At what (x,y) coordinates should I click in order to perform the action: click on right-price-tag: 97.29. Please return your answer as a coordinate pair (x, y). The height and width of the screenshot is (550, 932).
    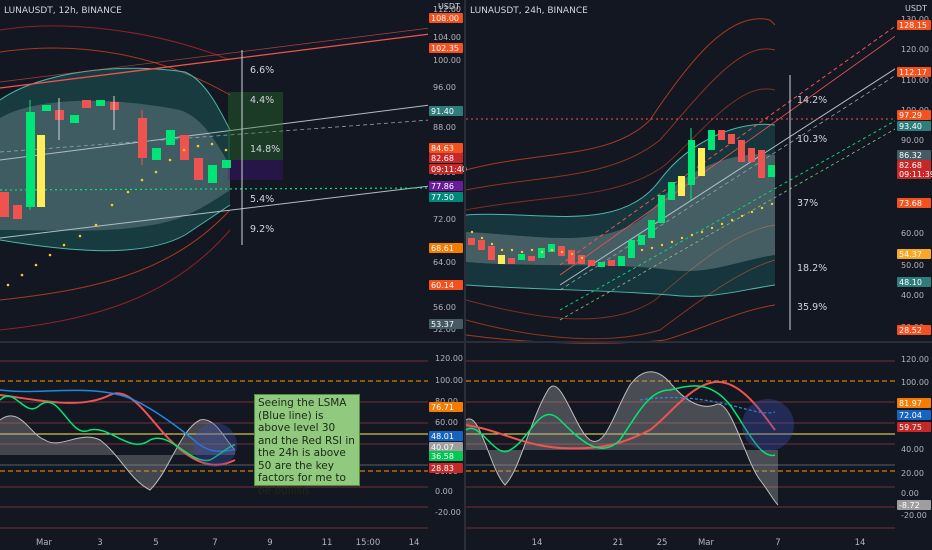
    Looking at the image, I should click on (914, 115).